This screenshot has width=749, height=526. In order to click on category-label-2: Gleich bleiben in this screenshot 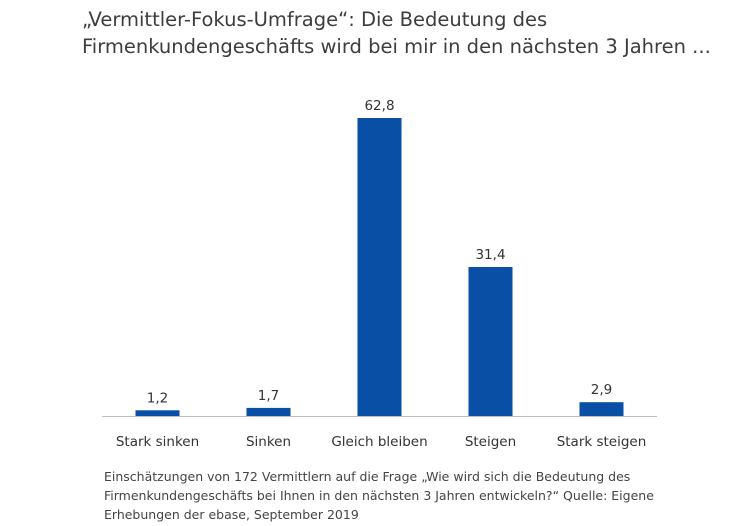, I will do `click(379, 442)`.